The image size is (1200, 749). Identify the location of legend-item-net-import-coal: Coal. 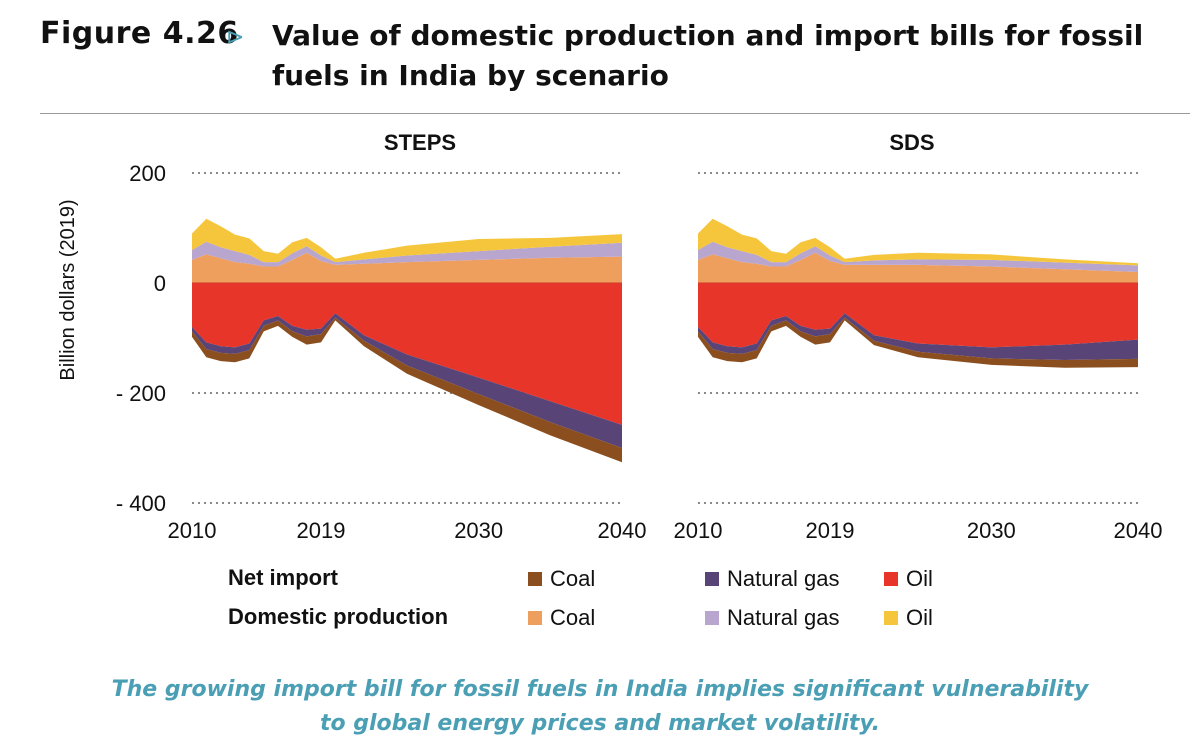
(561, 579).